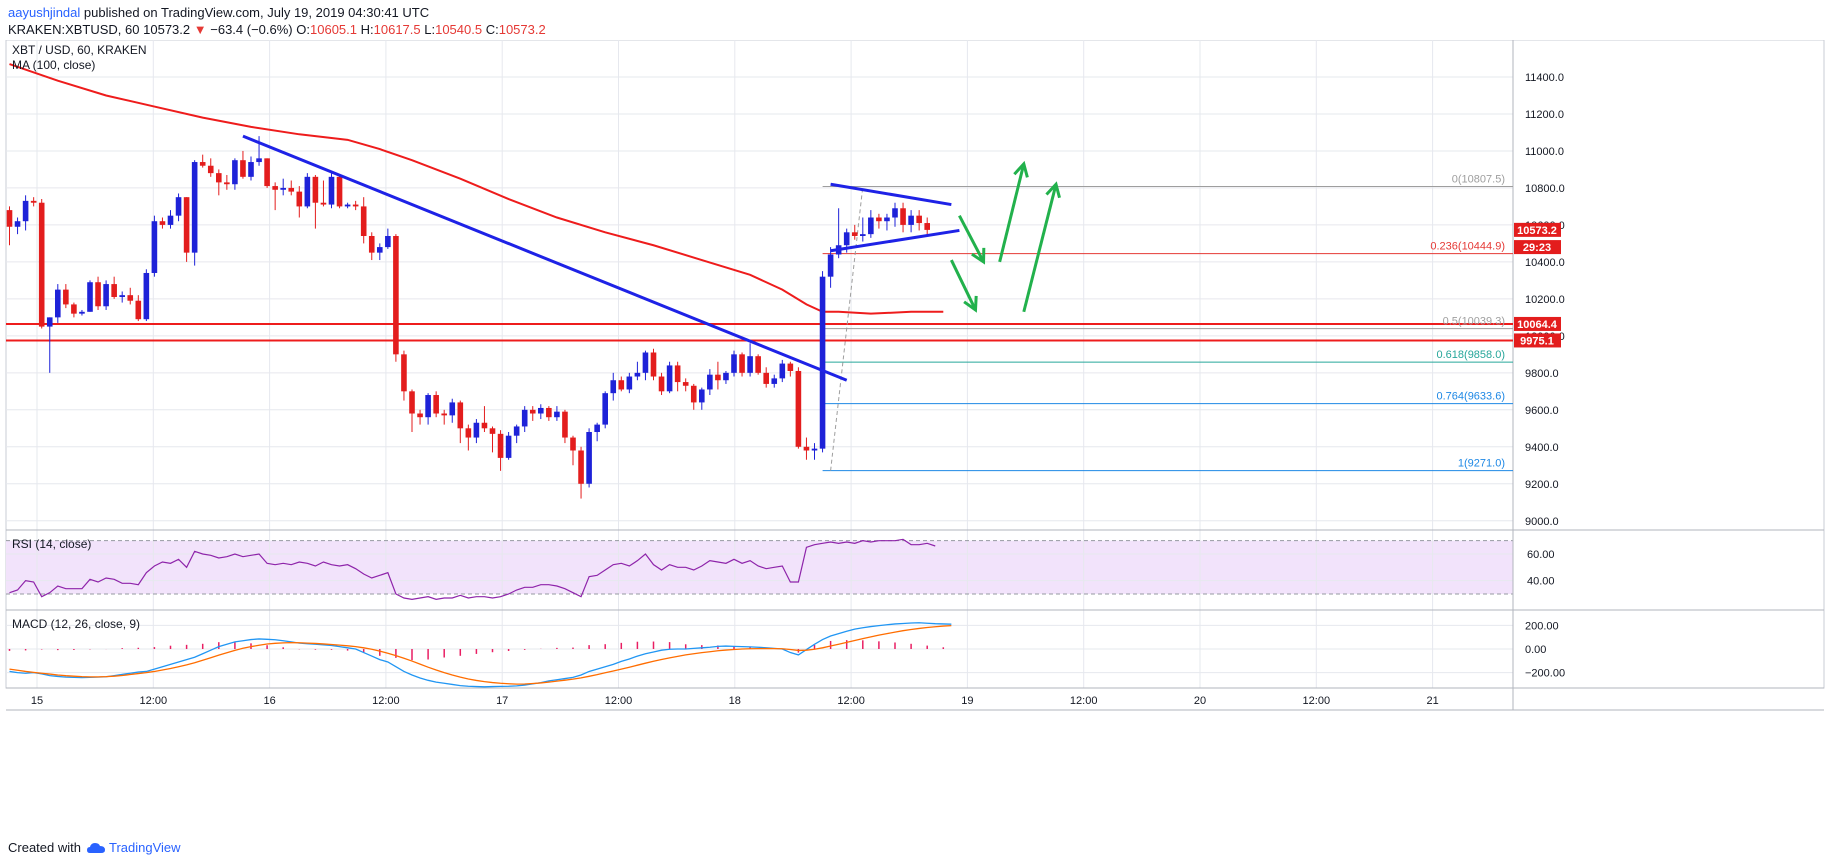 The height and width of the screenshot is (868, 1828). I want to click on macd-axis-label: 200.00, so click(1542, 626).